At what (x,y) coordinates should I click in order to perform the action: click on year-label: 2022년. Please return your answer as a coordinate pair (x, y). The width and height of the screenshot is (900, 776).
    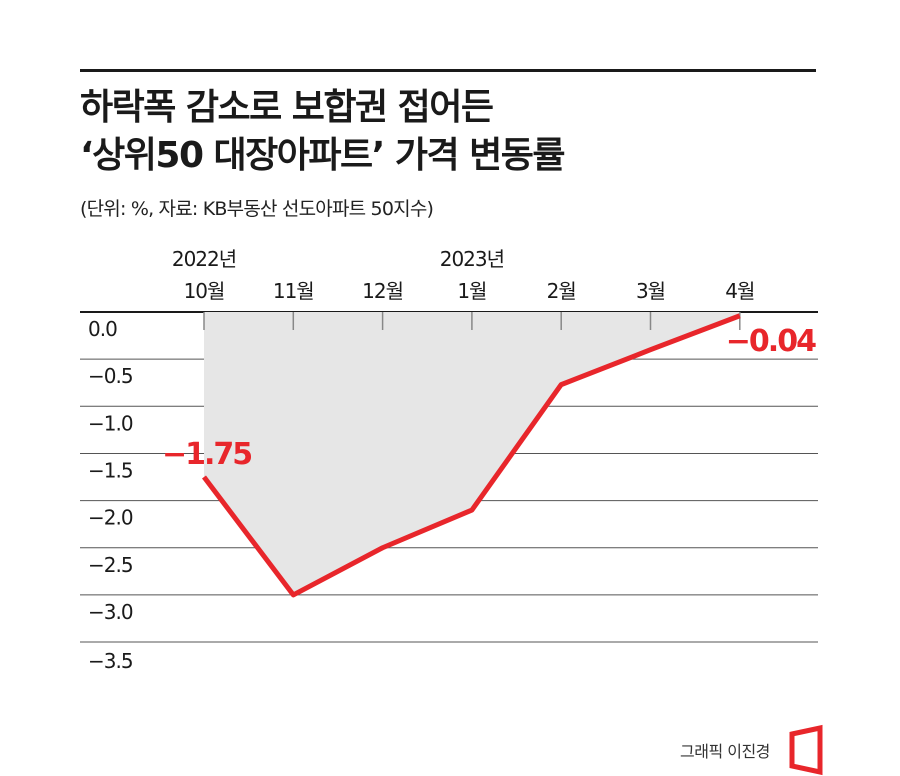
    Looking at the image, I should click on (204, 259).